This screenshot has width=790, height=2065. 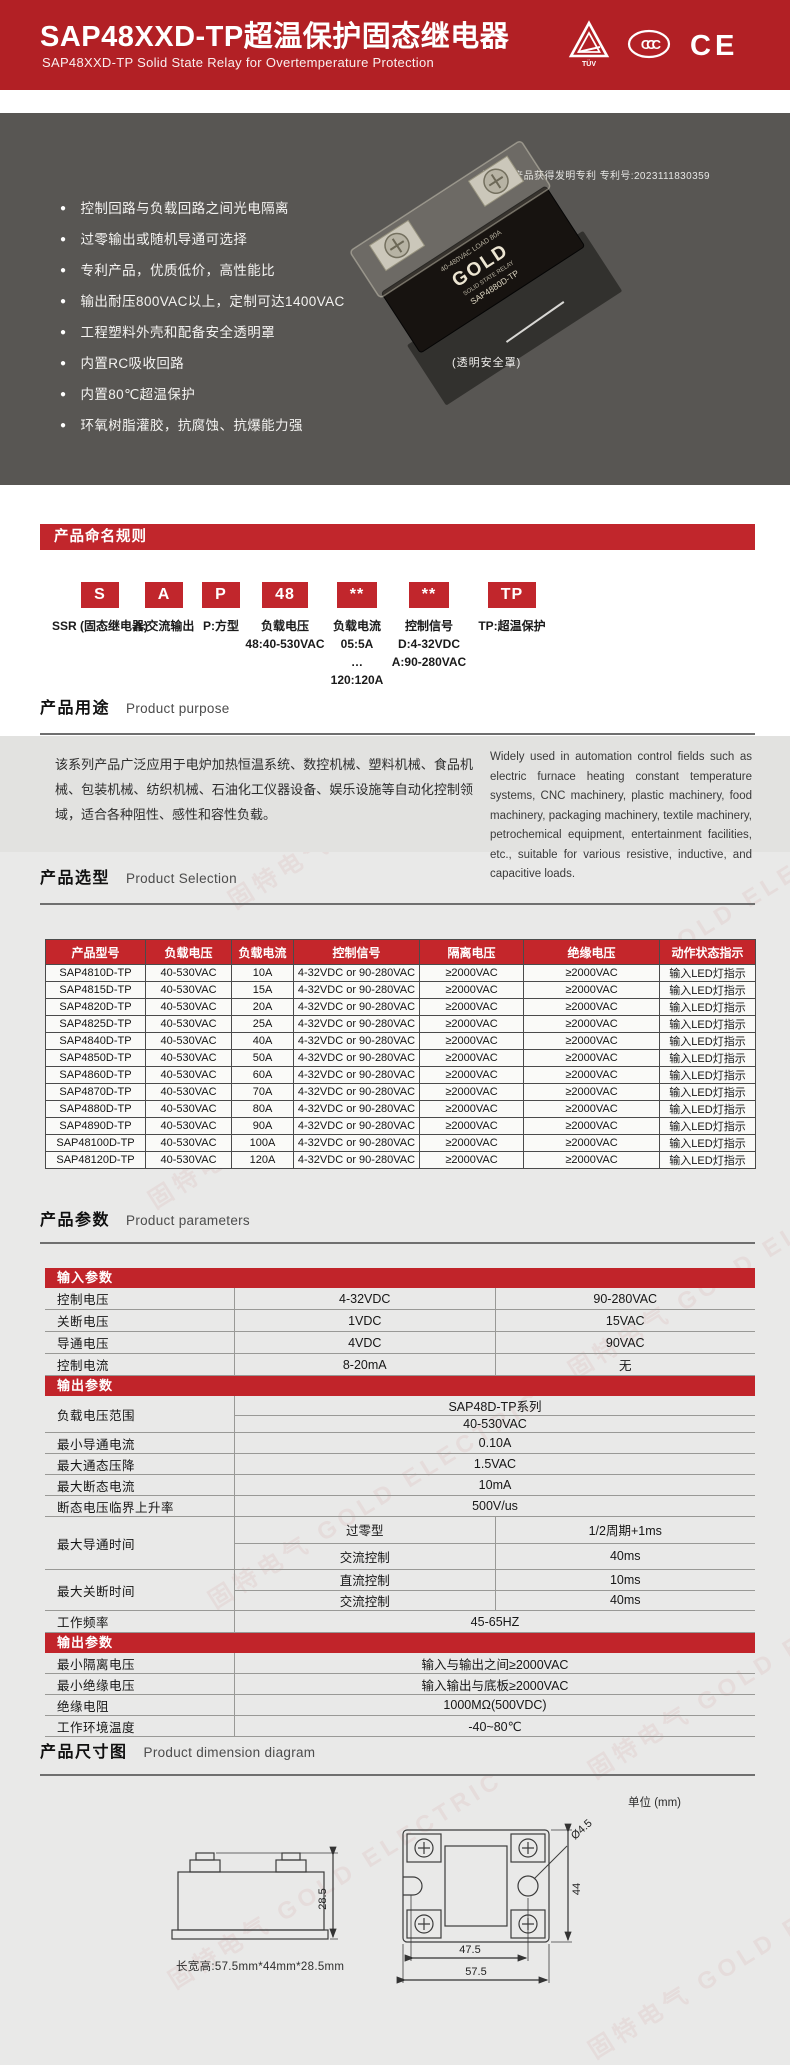 What do you see at coordinates (260, 1967) in the screenshot?
I see `dimension-caption: 长宽高:57.5mm*44mm*28.5mm` at bounding box center [260, 1967].